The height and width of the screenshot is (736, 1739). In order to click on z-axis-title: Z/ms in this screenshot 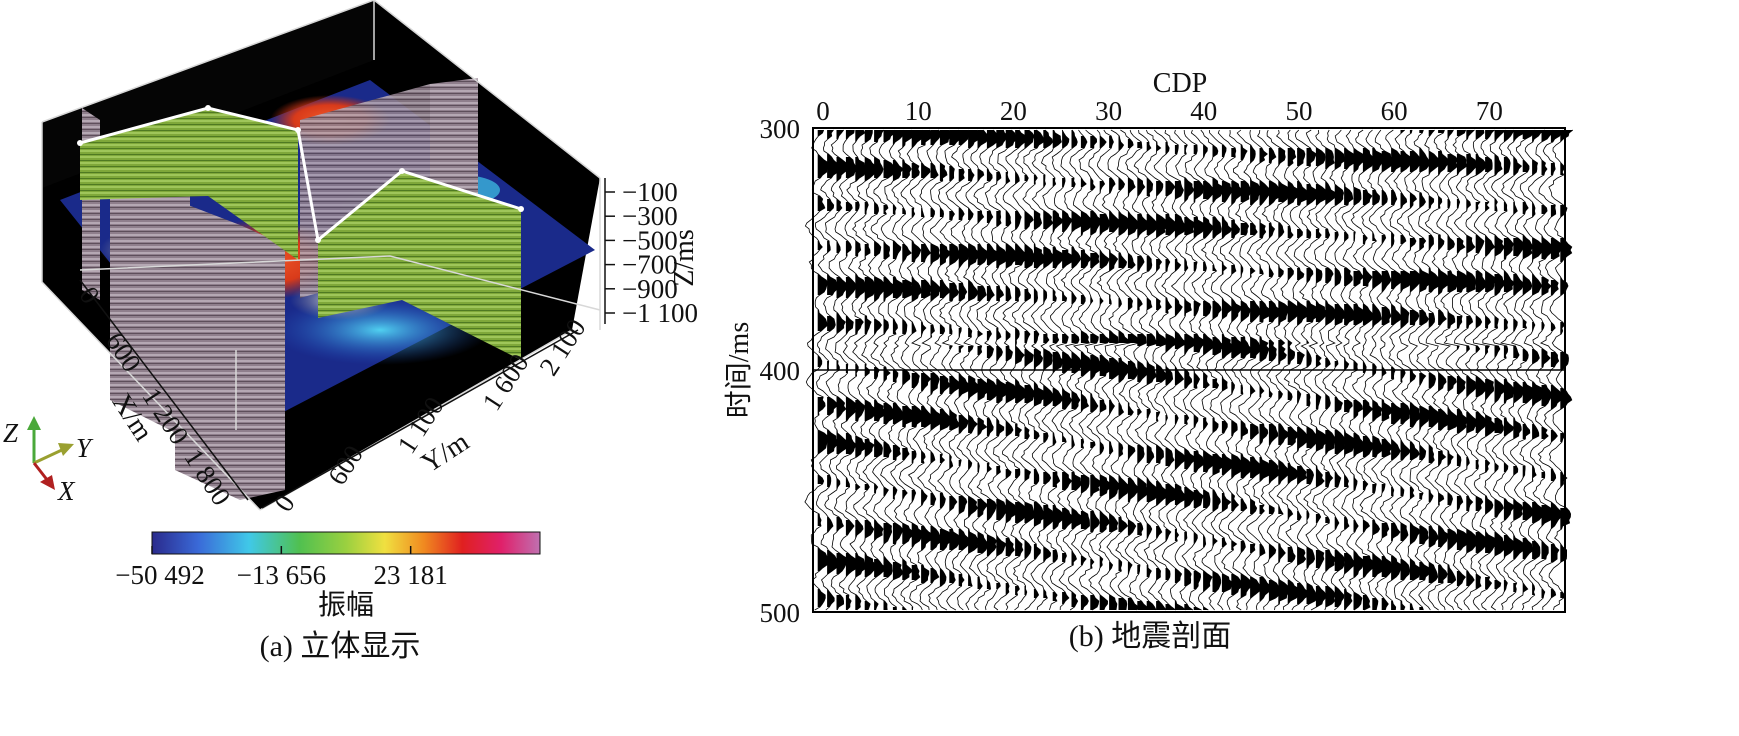, I will do `click(684, 258)`.